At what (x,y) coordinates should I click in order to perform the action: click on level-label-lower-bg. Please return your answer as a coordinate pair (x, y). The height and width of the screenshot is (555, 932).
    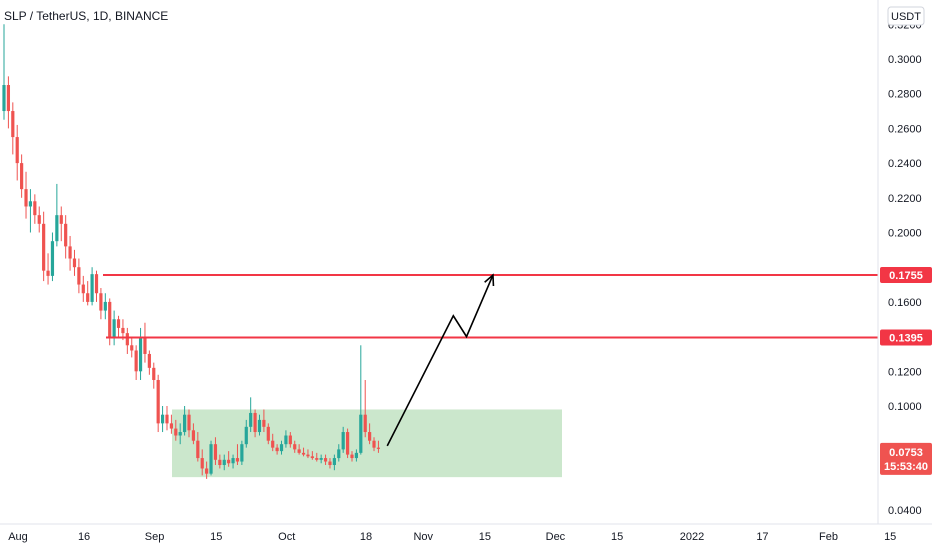
    Looking at the image, I should click on (906, 337).